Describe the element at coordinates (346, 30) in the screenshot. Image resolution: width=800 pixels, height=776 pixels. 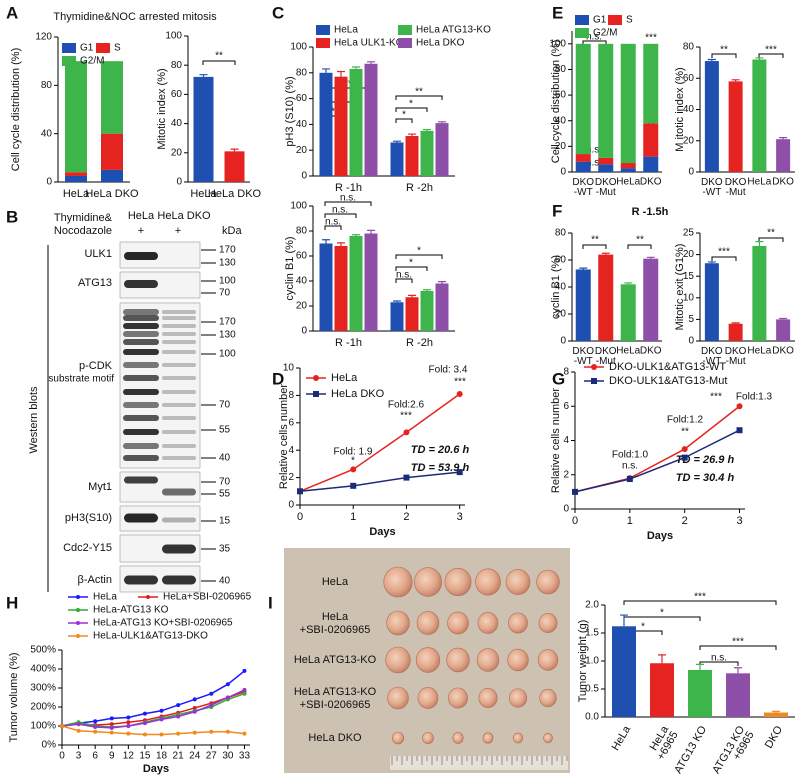
I see `legend-label: HeLa` at that location.